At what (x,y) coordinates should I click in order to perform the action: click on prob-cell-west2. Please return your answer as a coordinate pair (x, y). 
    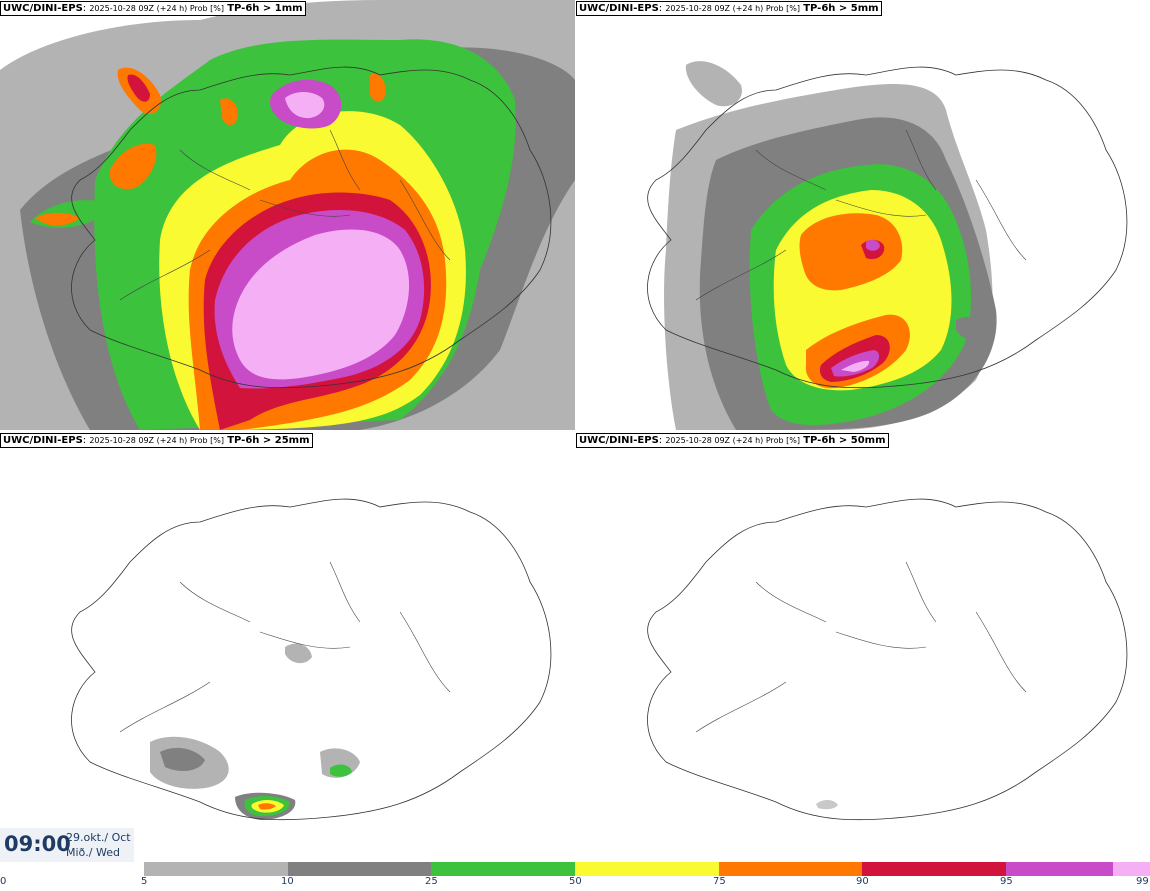
    Looking at the image, I should click on (133, 166).